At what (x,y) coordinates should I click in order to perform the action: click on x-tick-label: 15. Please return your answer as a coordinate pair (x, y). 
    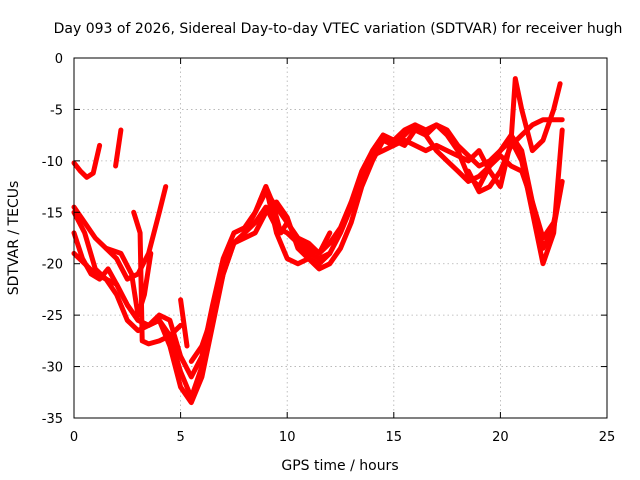
    Looking at the image, I should click on (394, 437).